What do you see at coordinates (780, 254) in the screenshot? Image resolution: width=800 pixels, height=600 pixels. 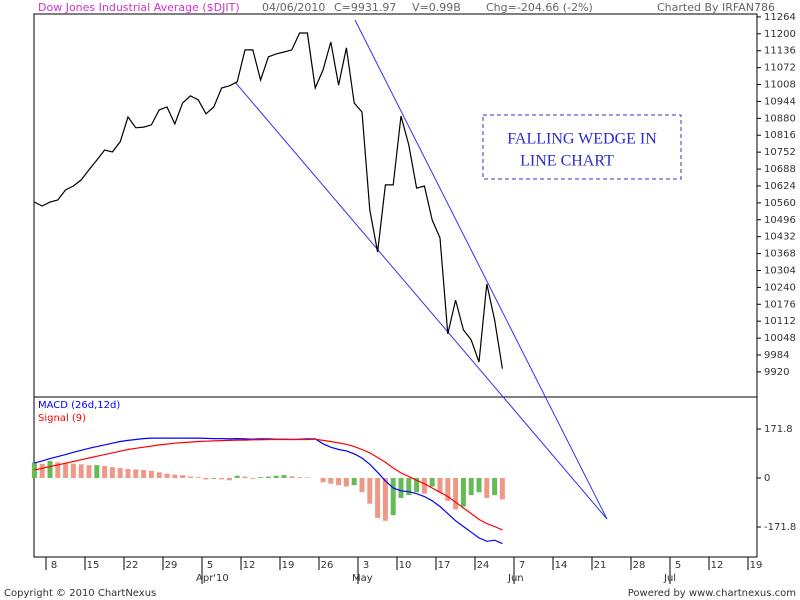 I see `y-tick-label: 10368` at bounding box center [780, 254].